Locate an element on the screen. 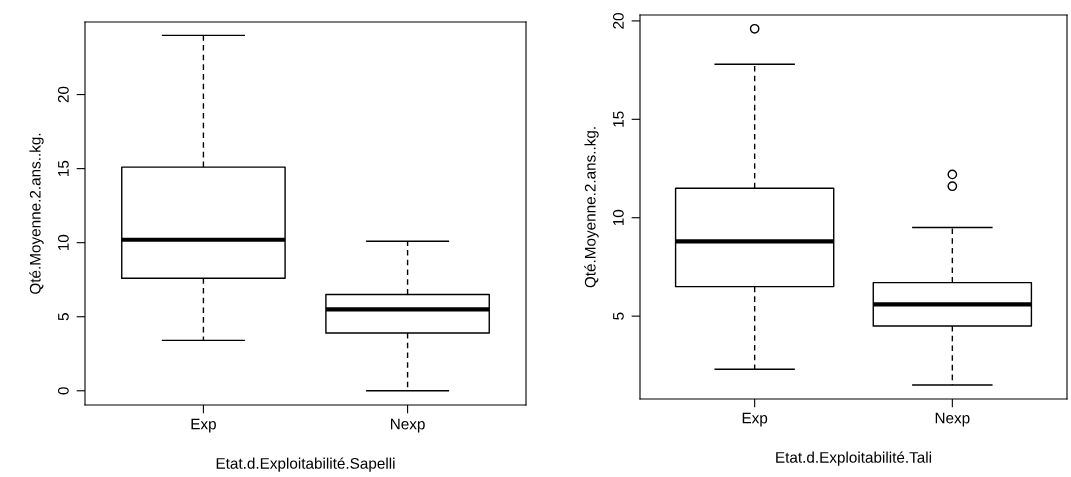  x-axis-title: Etat.d.Exploitabilité.Tali is located at coordinates (854, 458).